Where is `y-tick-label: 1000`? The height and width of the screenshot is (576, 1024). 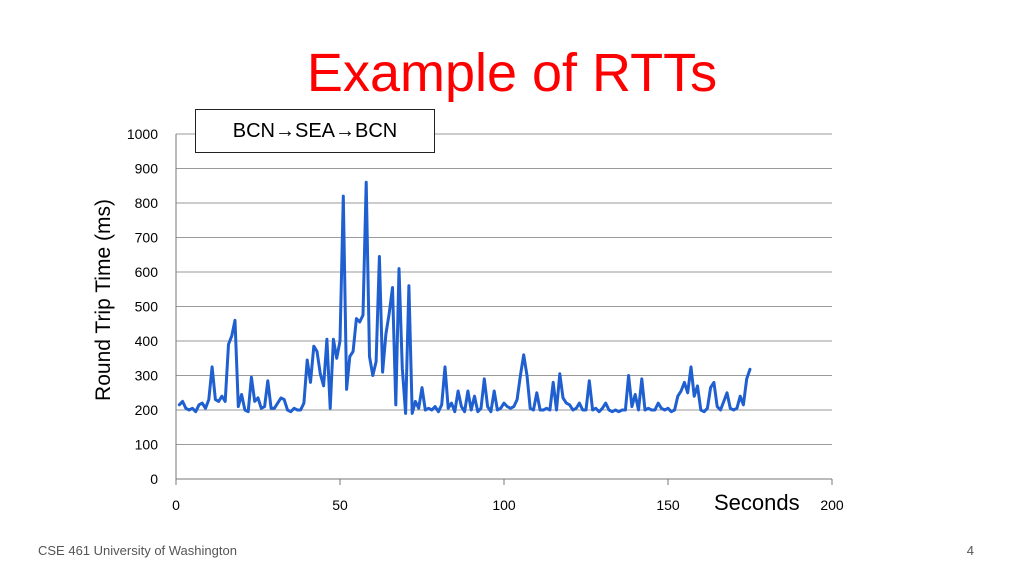 y-tick-label: 1000 is located at coordinates (142, 134).